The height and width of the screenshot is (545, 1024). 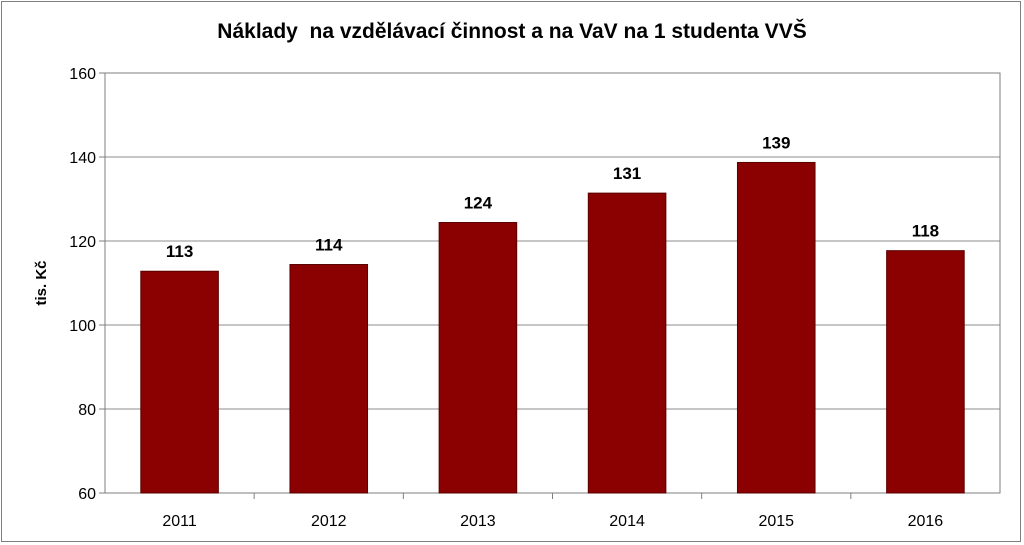 I want to click on data-label: 114, so click(x=329, y=245).